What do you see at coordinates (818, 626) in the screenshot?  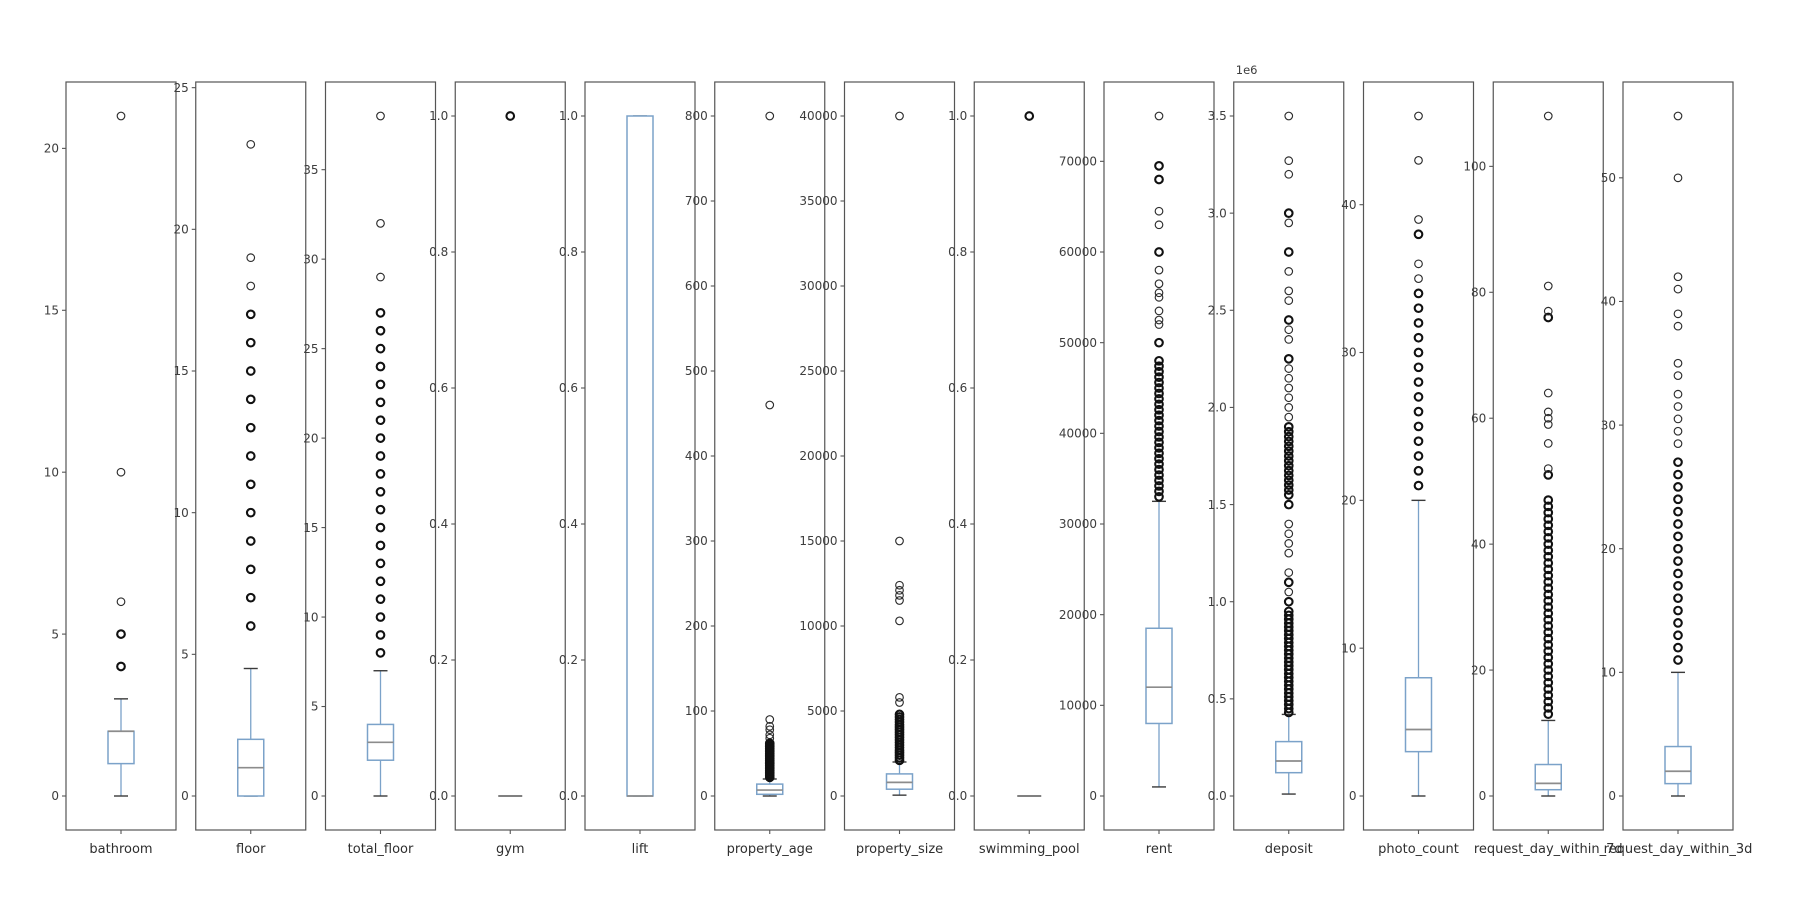 I see `y-tick-label: 10000` at bounding box center [818, 626].